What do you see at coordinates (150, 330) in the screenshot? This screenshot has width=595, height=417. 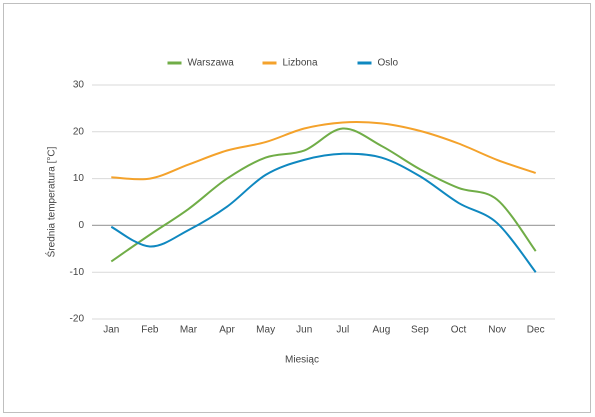 I see `x-tick-label: Feb` at bounding box center [150, 330].